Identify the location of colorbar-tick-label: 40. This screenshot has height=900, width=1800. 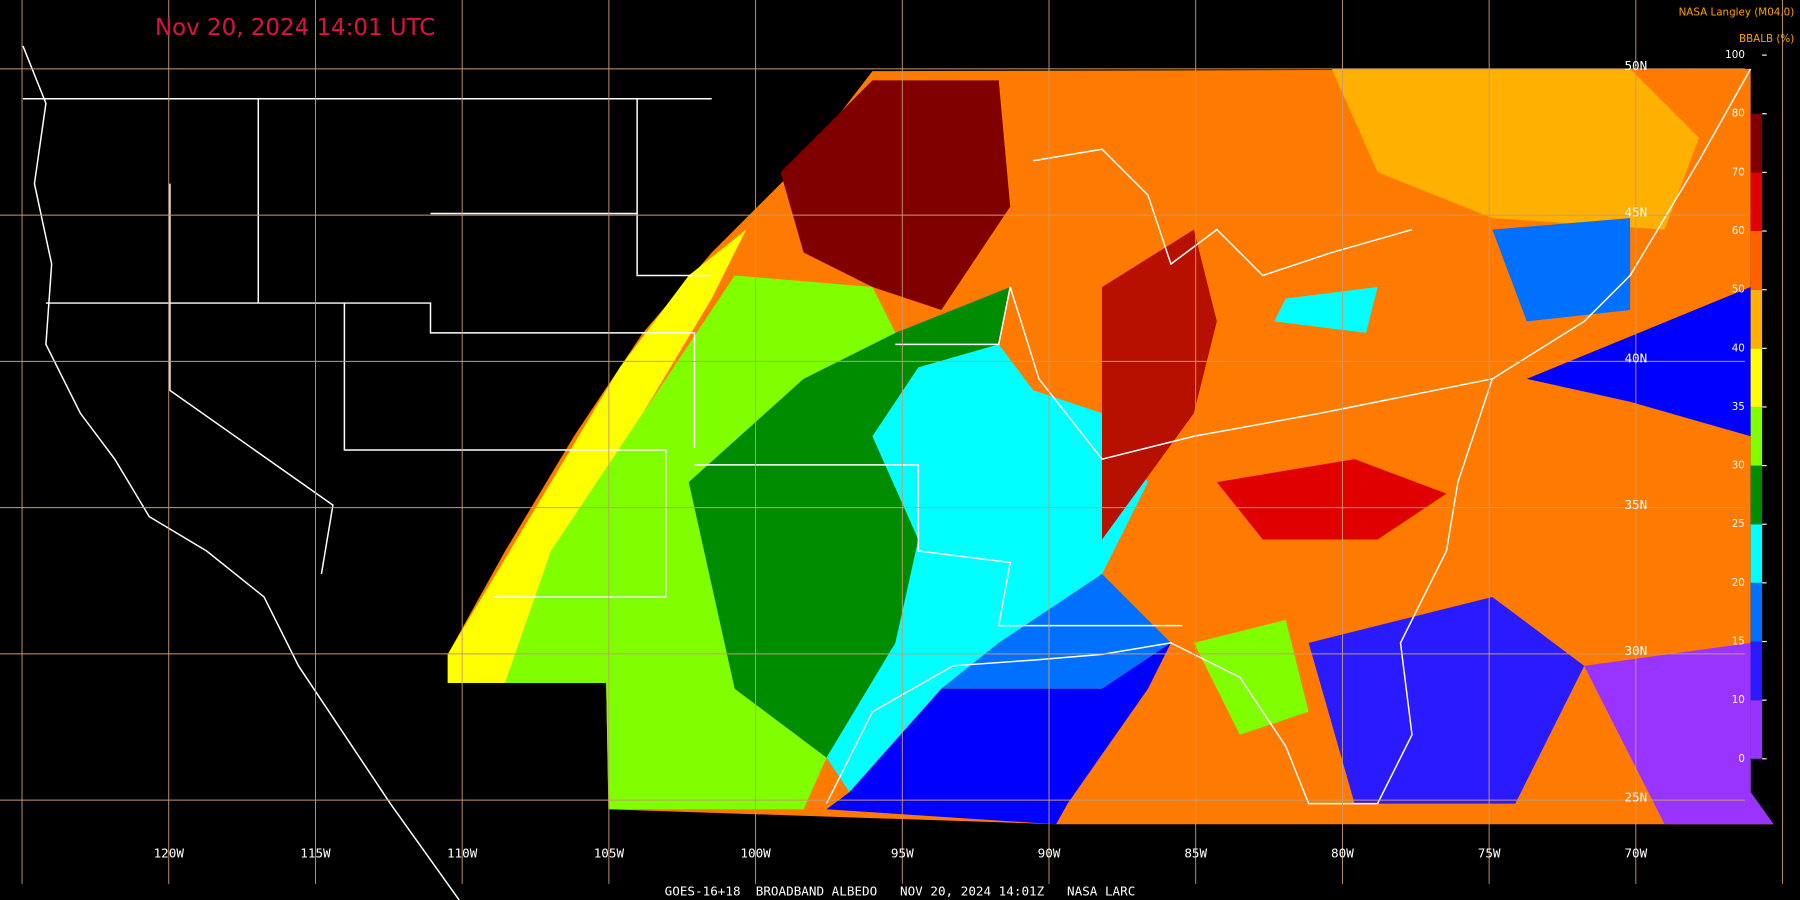
(1738, 348).